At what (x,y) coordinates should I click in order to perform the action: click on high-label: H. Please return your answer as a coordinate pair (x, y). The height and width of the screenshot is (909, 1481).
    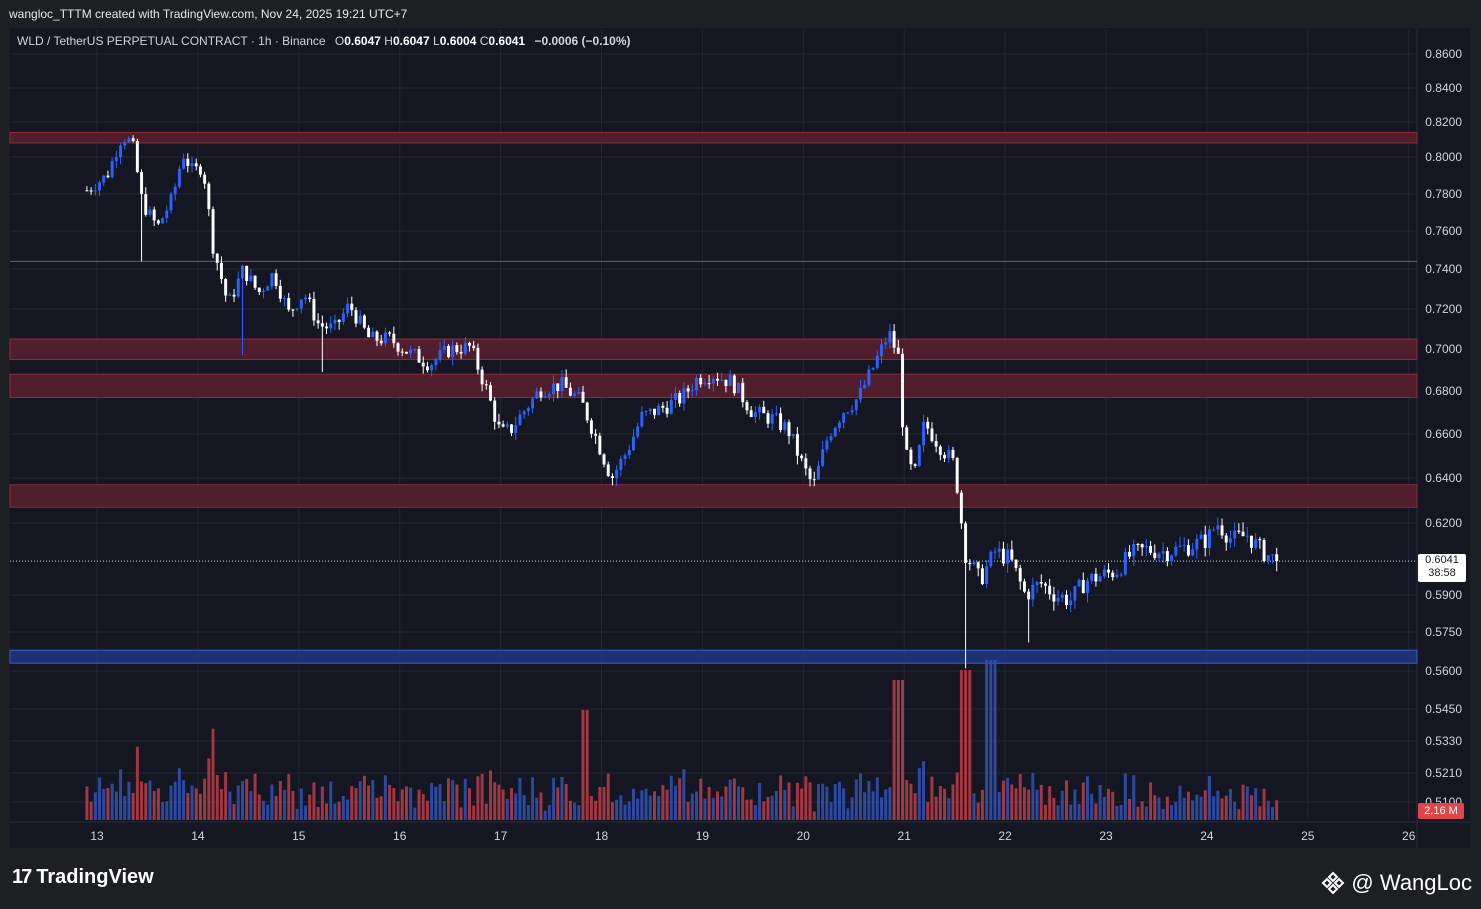
    Looking at the image, I should click on (388, 41).